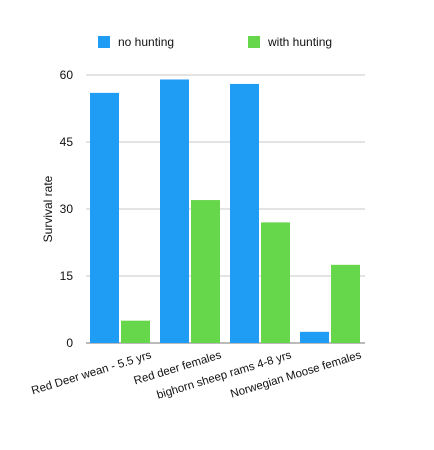  I want to click on x-category-label: Norwegian Moose females, so click(296, 374).